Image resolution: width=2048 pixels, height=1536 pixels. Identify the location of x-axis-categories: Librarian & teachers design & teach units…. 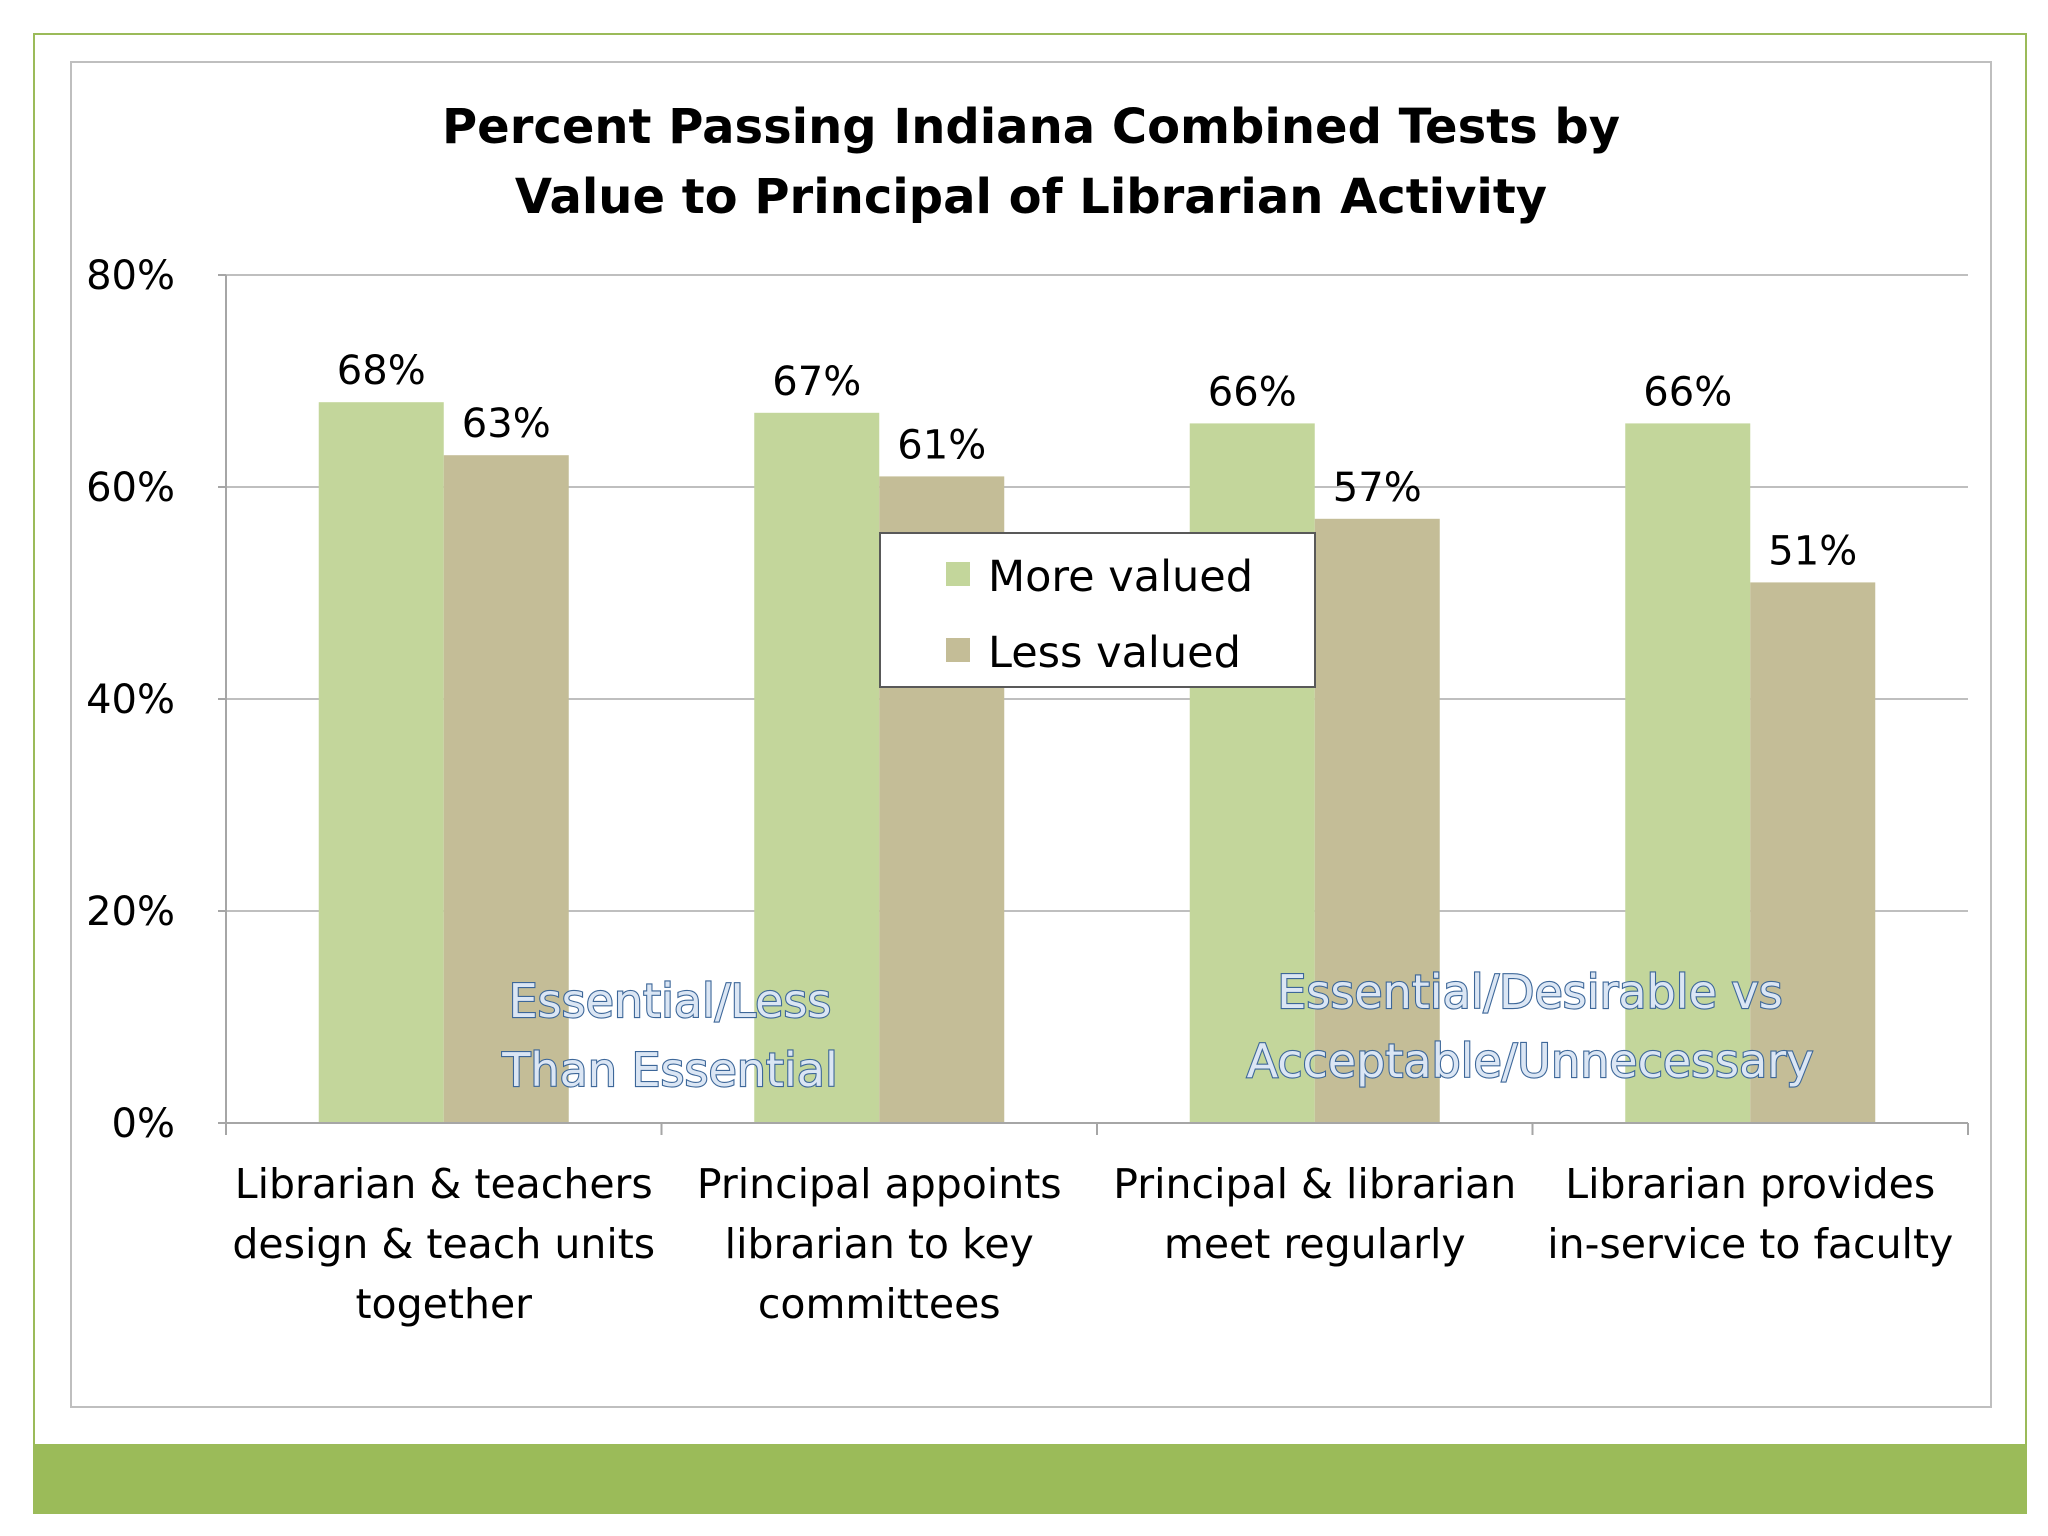
(1092, 1244).